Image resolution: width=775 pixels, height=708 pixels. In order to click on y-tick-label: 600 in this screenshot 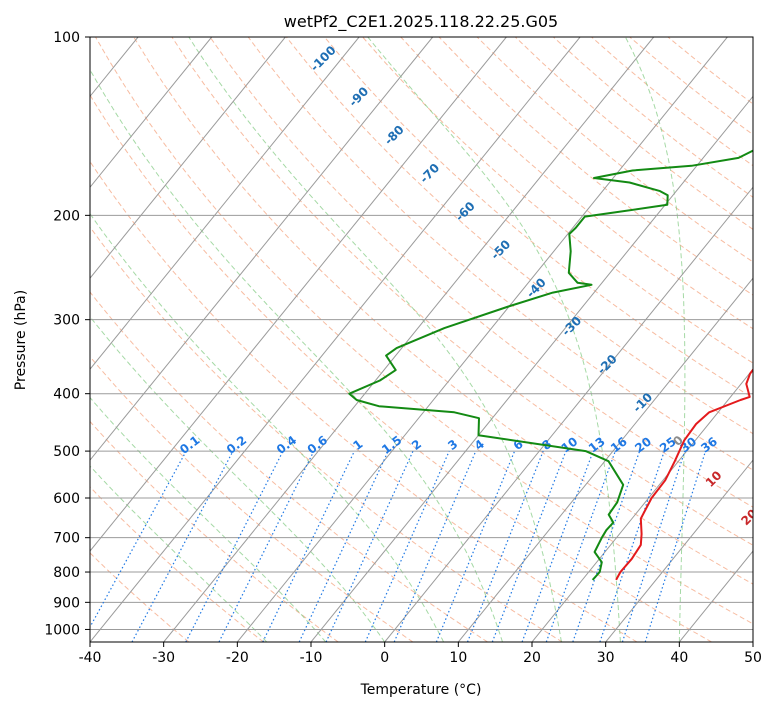, I will do `click(66, 499)`.